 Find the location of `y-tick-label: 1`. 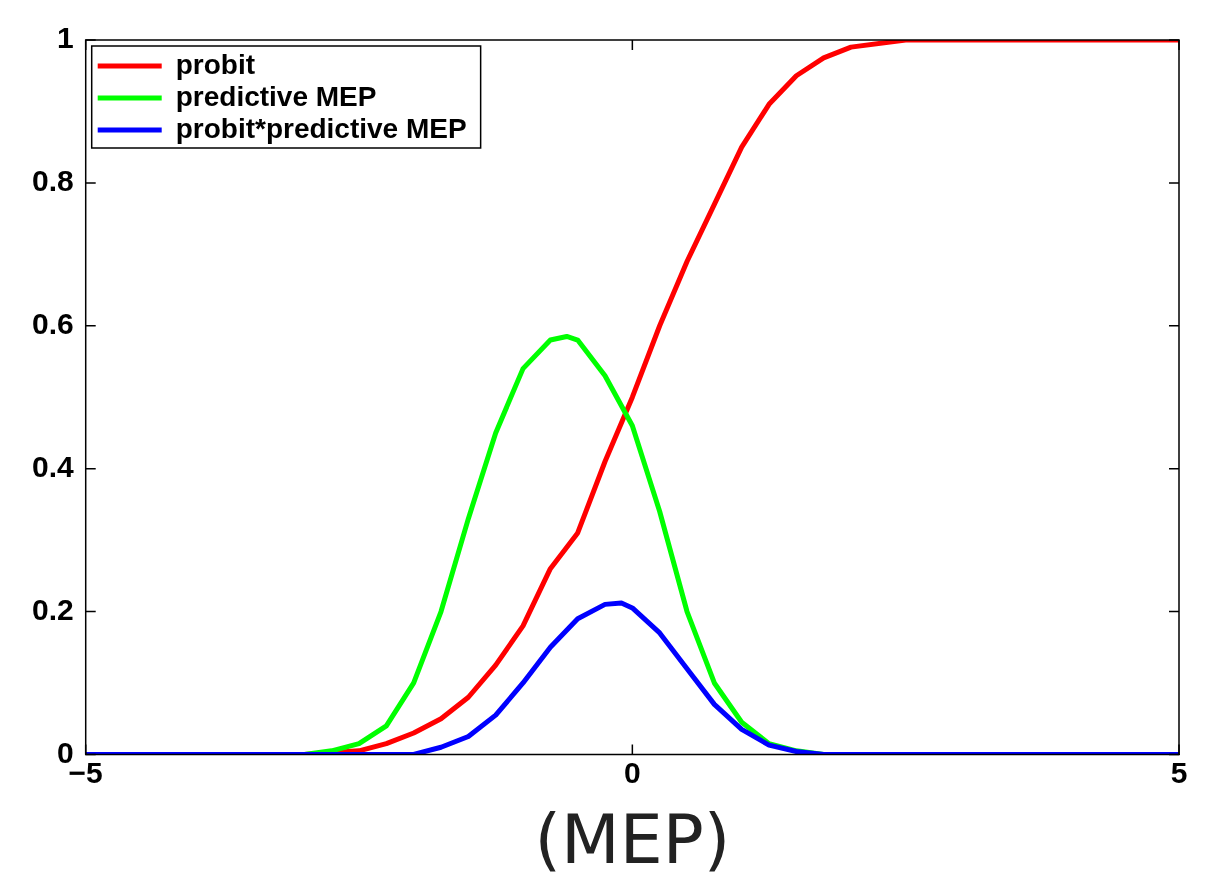

y-tick-label: 1 is located at coordinates (65, 38).